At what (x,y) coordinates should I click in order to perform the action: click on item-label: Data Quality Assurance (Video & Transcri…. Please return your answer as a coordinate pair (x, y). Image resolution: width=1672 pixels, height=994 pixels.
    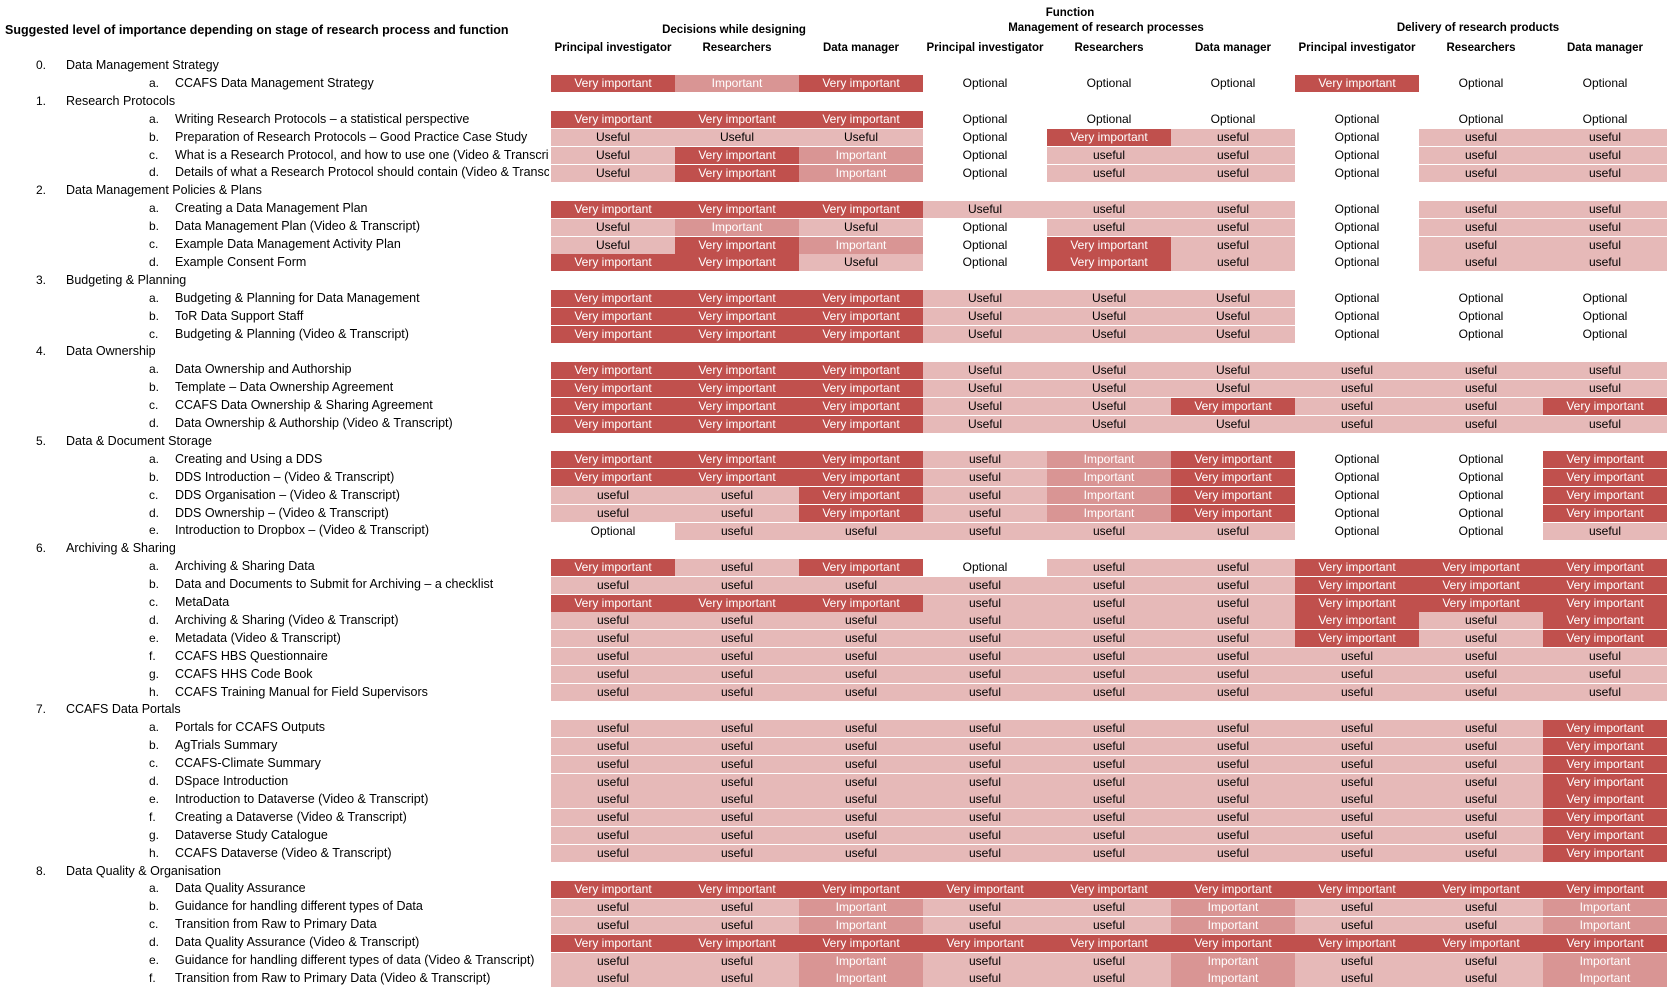
    Looking at the image, I should click on (297, 942).